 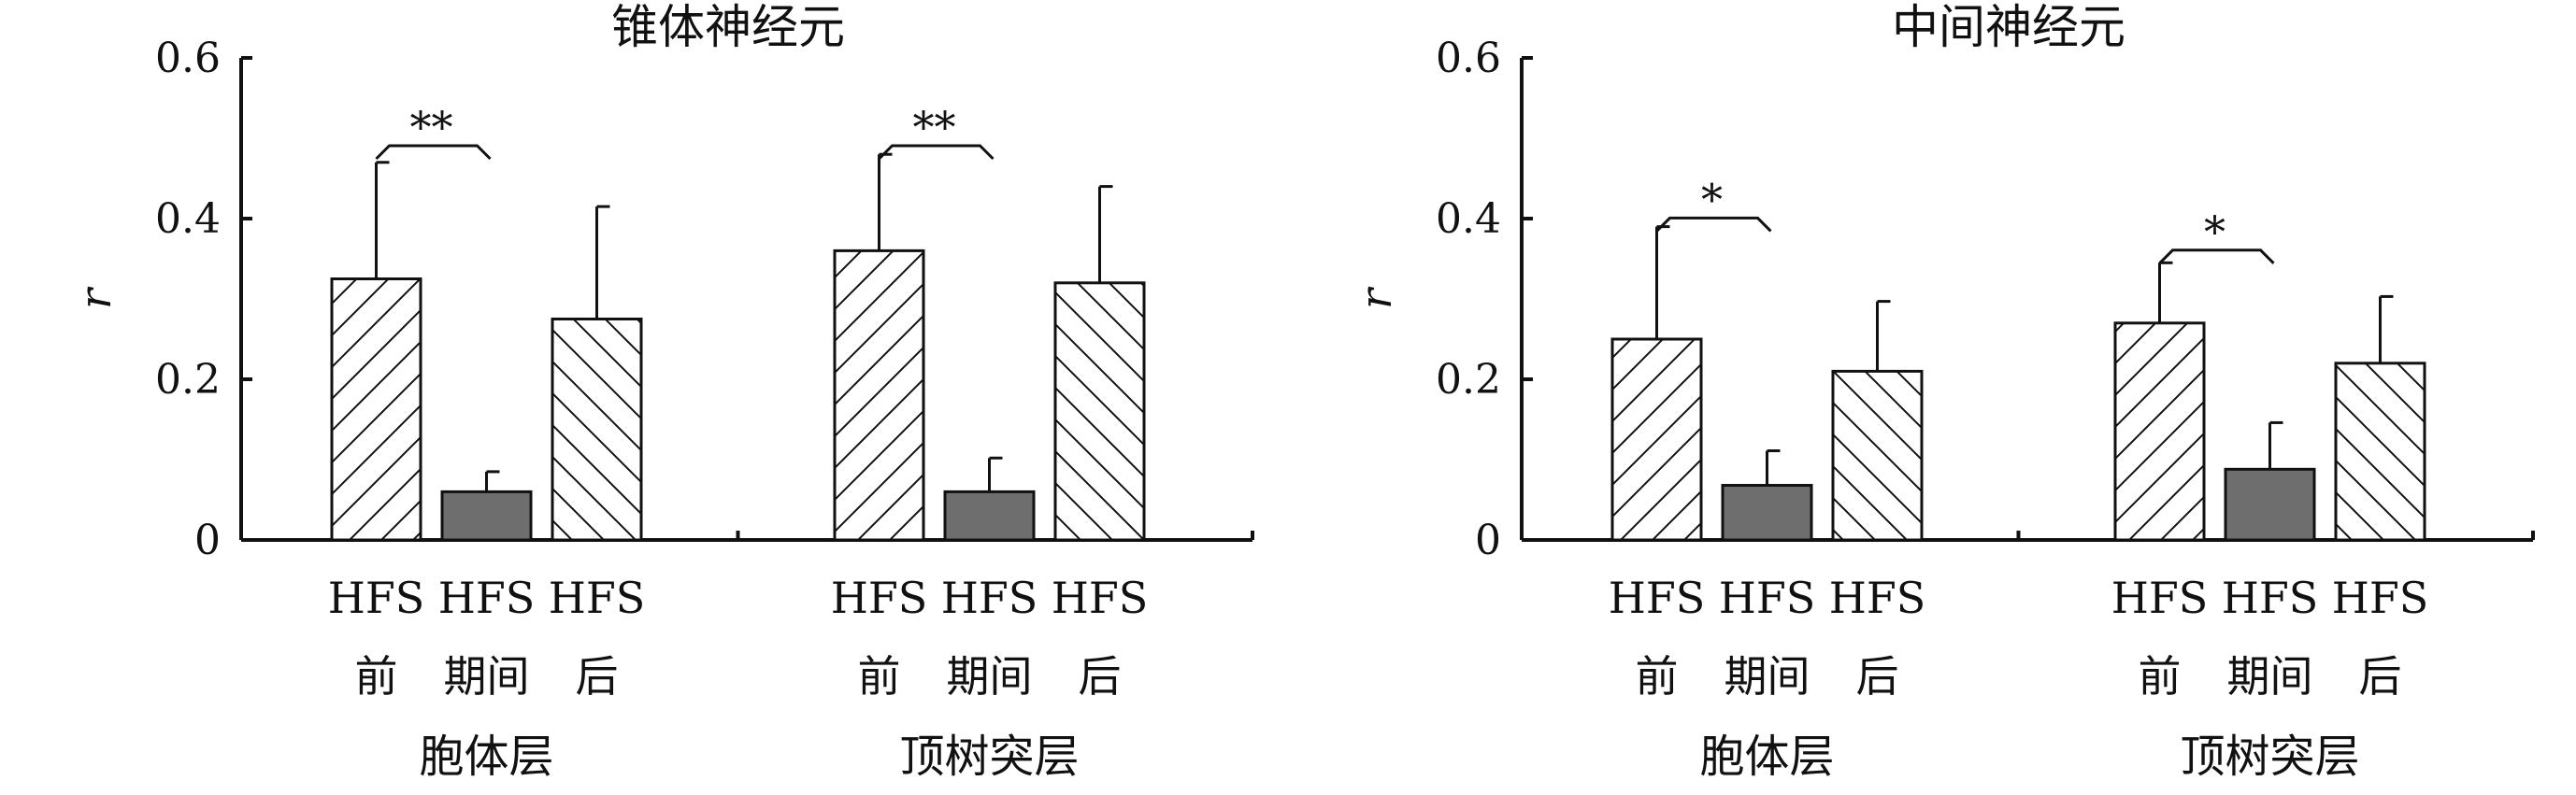 What do you see at coordinates (1376, 297) in the screenshot?
I see `chart2-y-label: r` at bounding box center [1376, 297].